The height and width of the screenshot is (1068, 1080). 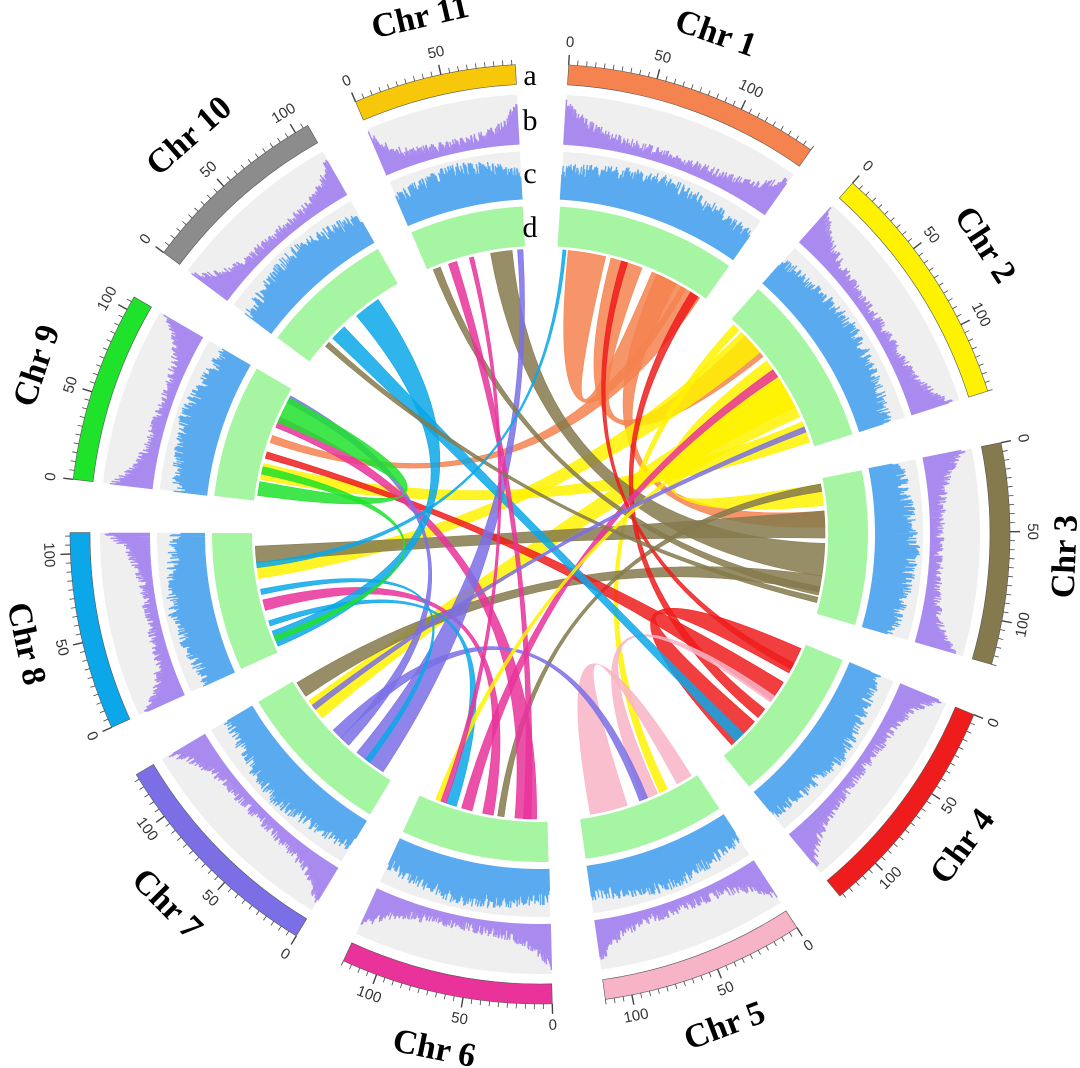 I want to click on chr-2-track-b-bg, so click(x=879, y=310).